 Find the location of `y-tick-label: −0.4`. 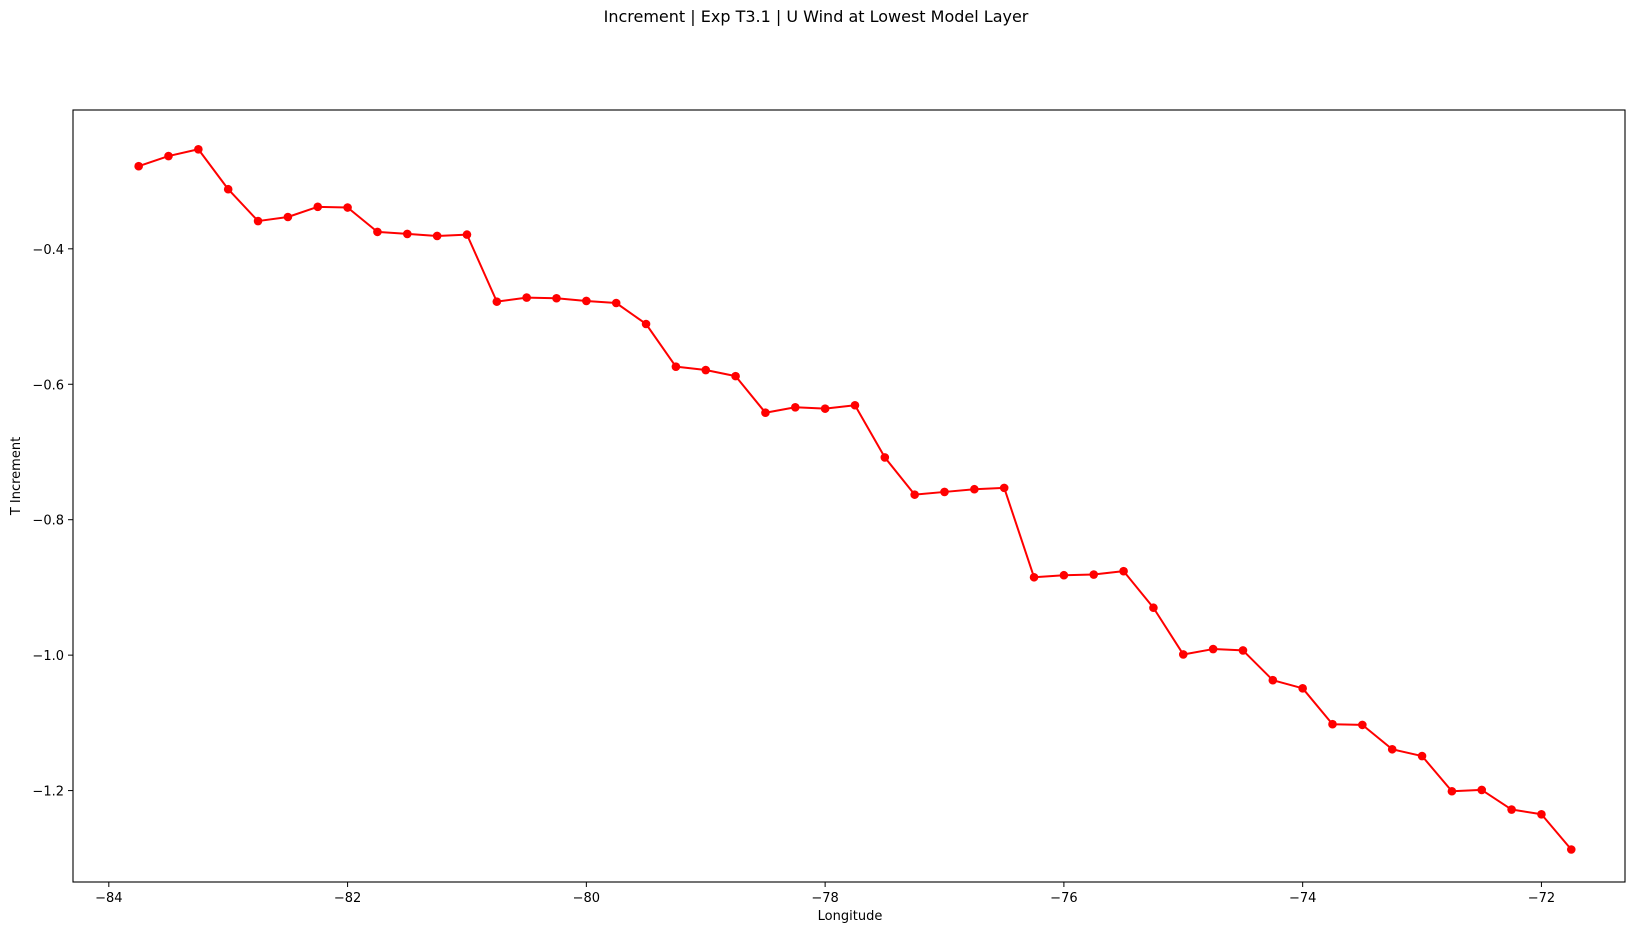

y-tick-label: −0.4 is located at coordinates (48, 250).